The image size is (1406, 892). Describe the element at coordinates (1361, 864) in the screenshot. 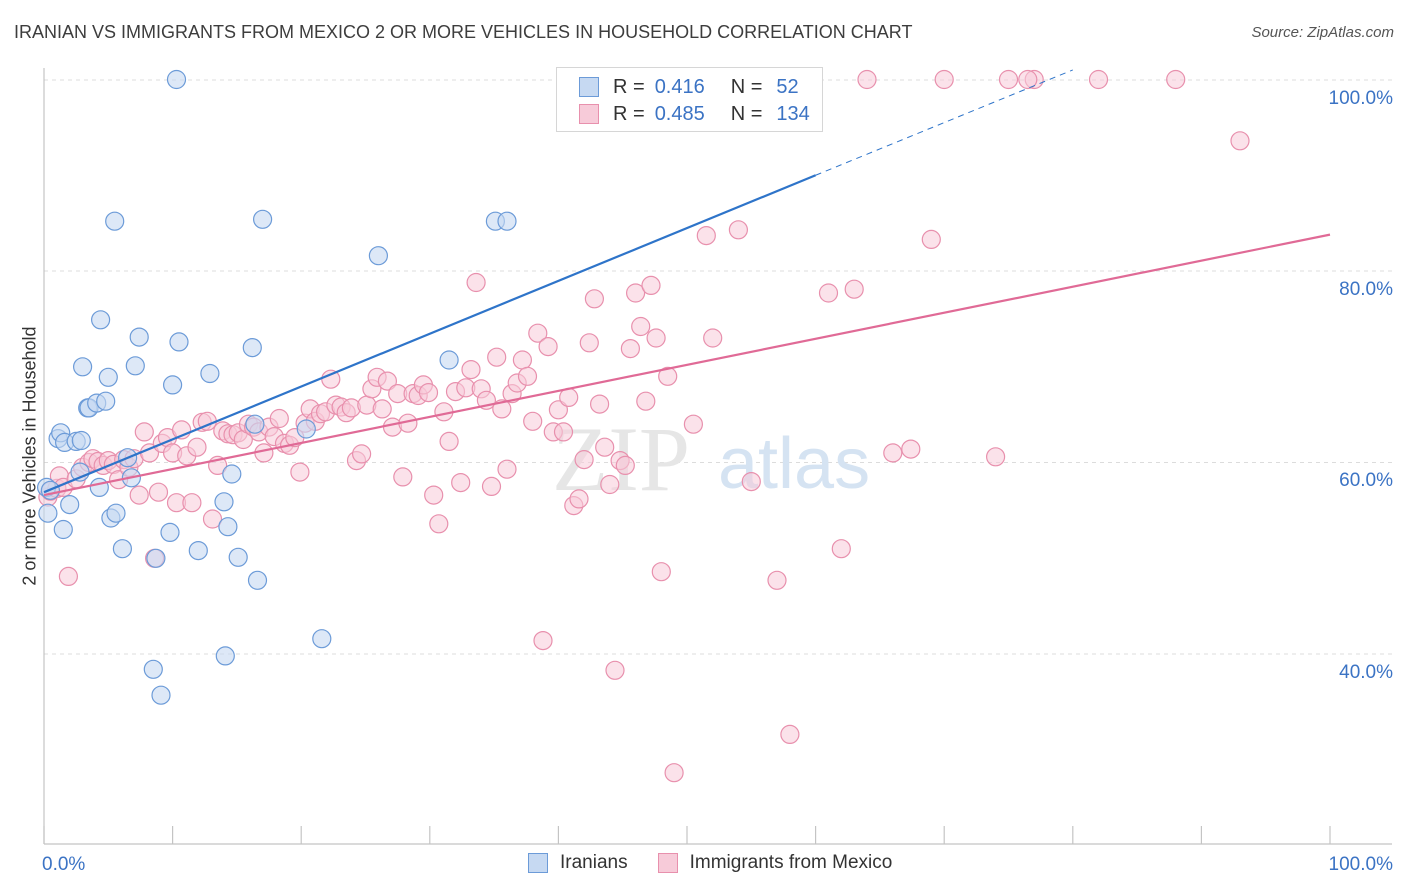

I see `x-tick-label: 100.0%` at that location.